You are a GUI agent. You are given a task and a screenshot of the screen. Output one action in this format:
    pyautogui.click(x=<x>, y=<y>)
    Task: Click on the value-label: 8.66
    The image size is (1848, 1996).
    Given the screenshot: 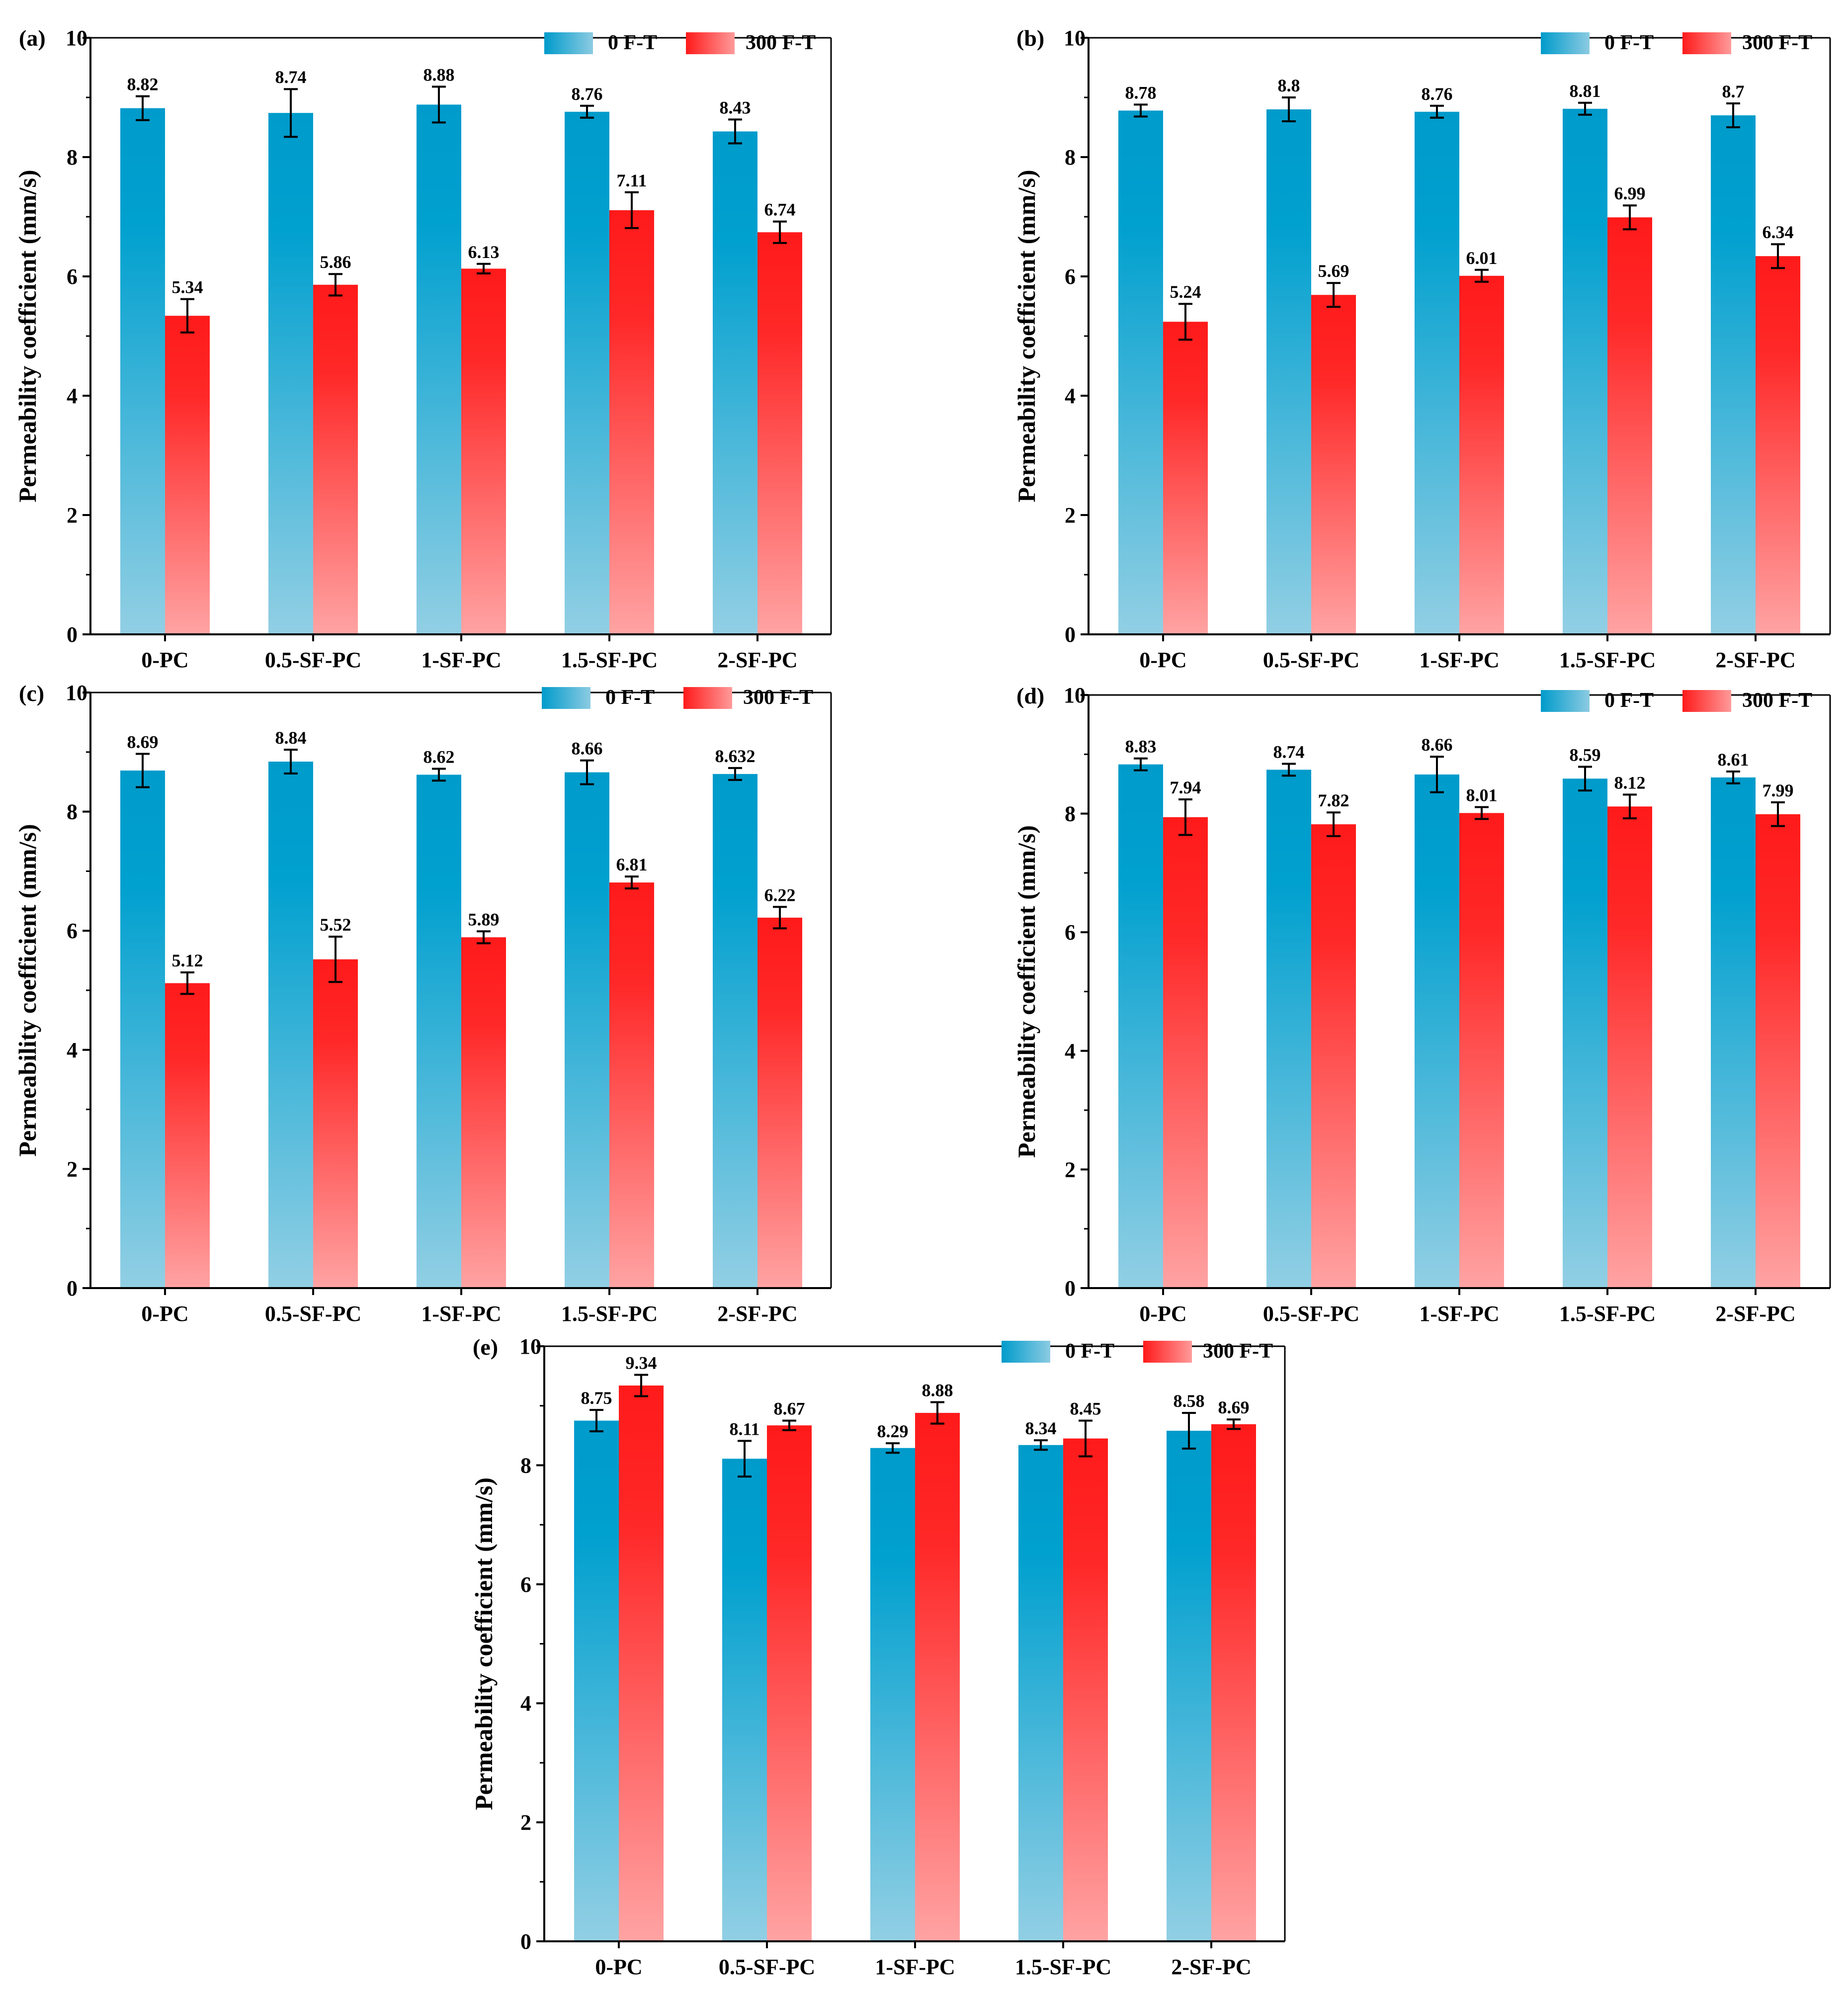 What is the action you would take?
    pyautogui.click(x=587, y=749)
    